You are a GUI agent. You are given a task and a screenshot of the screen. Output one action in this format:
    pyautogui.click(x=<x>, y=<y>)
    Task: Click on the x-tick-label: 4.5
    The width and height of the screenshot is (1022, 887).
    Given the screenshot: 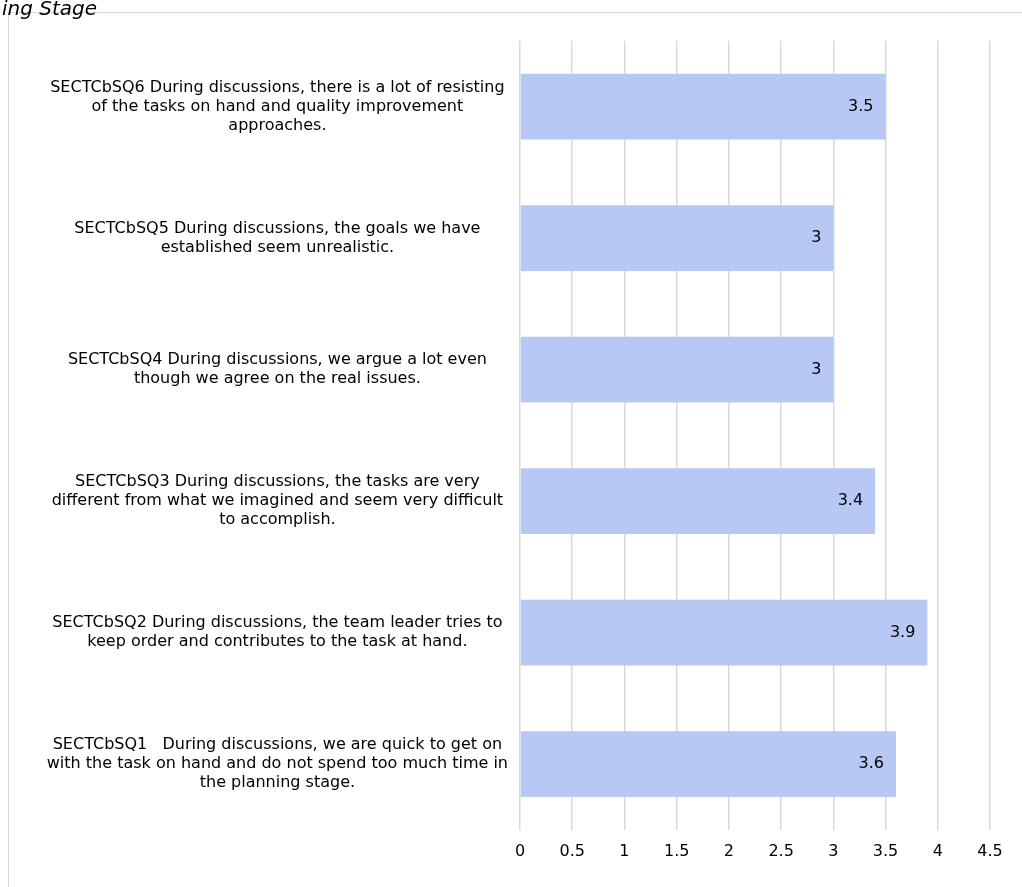 What is the action you would take?
    pyautogui.click(x=990, y=850)
    